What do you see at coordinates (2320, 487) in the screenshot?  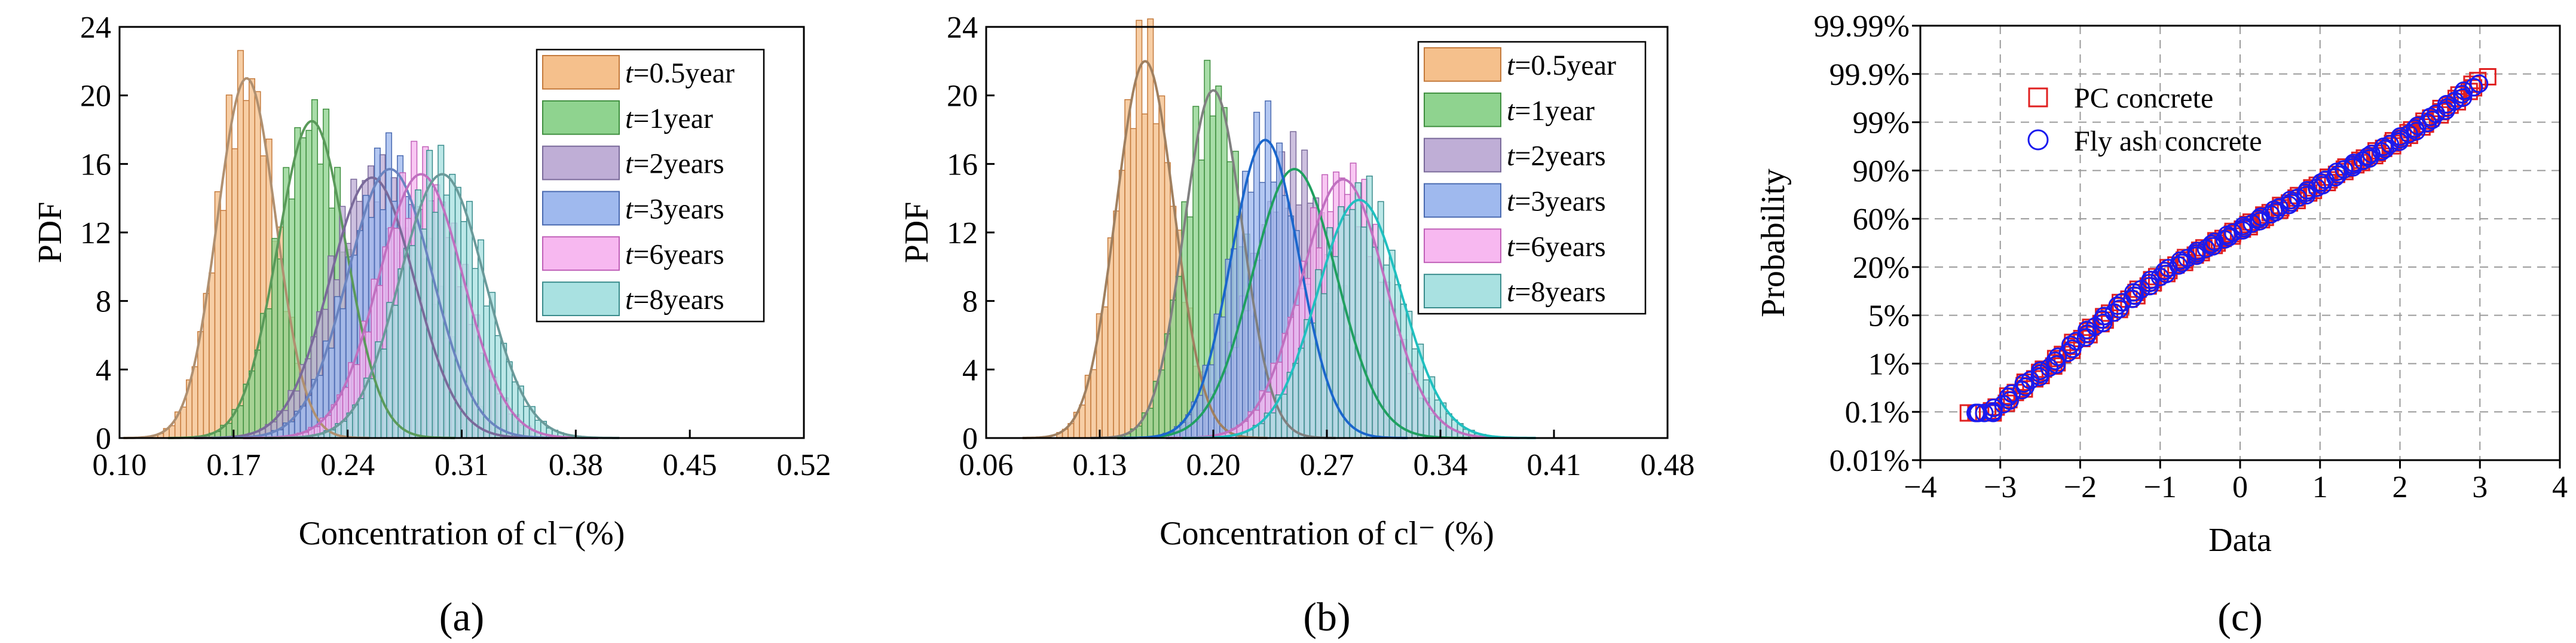 I see `x-tick-label: 1` at bounding box center [2320, 487].